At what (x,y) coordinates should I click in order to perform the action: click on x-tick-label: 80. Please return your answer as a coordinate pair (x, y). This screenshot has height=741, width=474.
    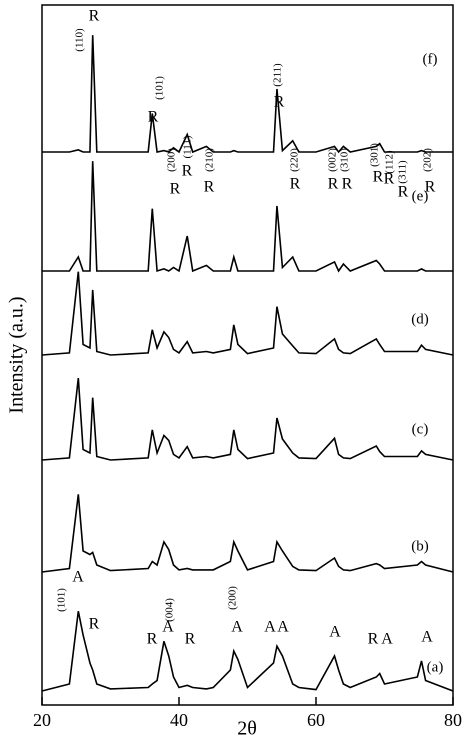
    Looking at the image, I should click on (453, 720).